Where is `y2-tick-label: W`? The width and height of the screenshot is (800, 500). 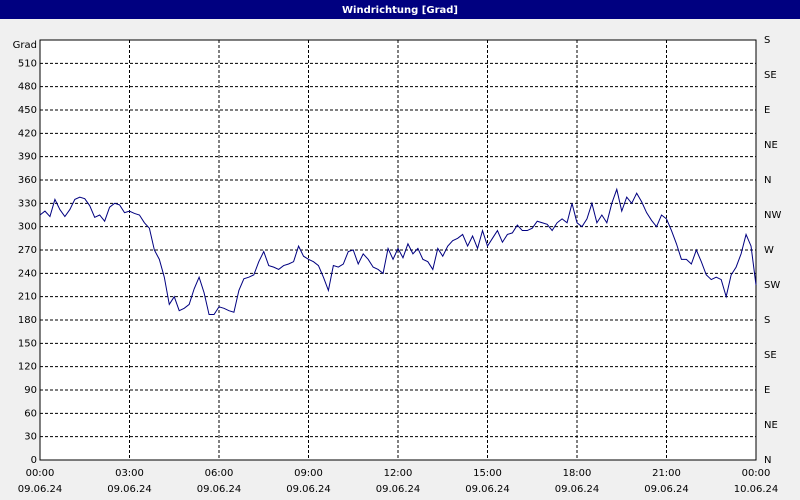 y2-tick-label: W is located at coordinates (769, 250).